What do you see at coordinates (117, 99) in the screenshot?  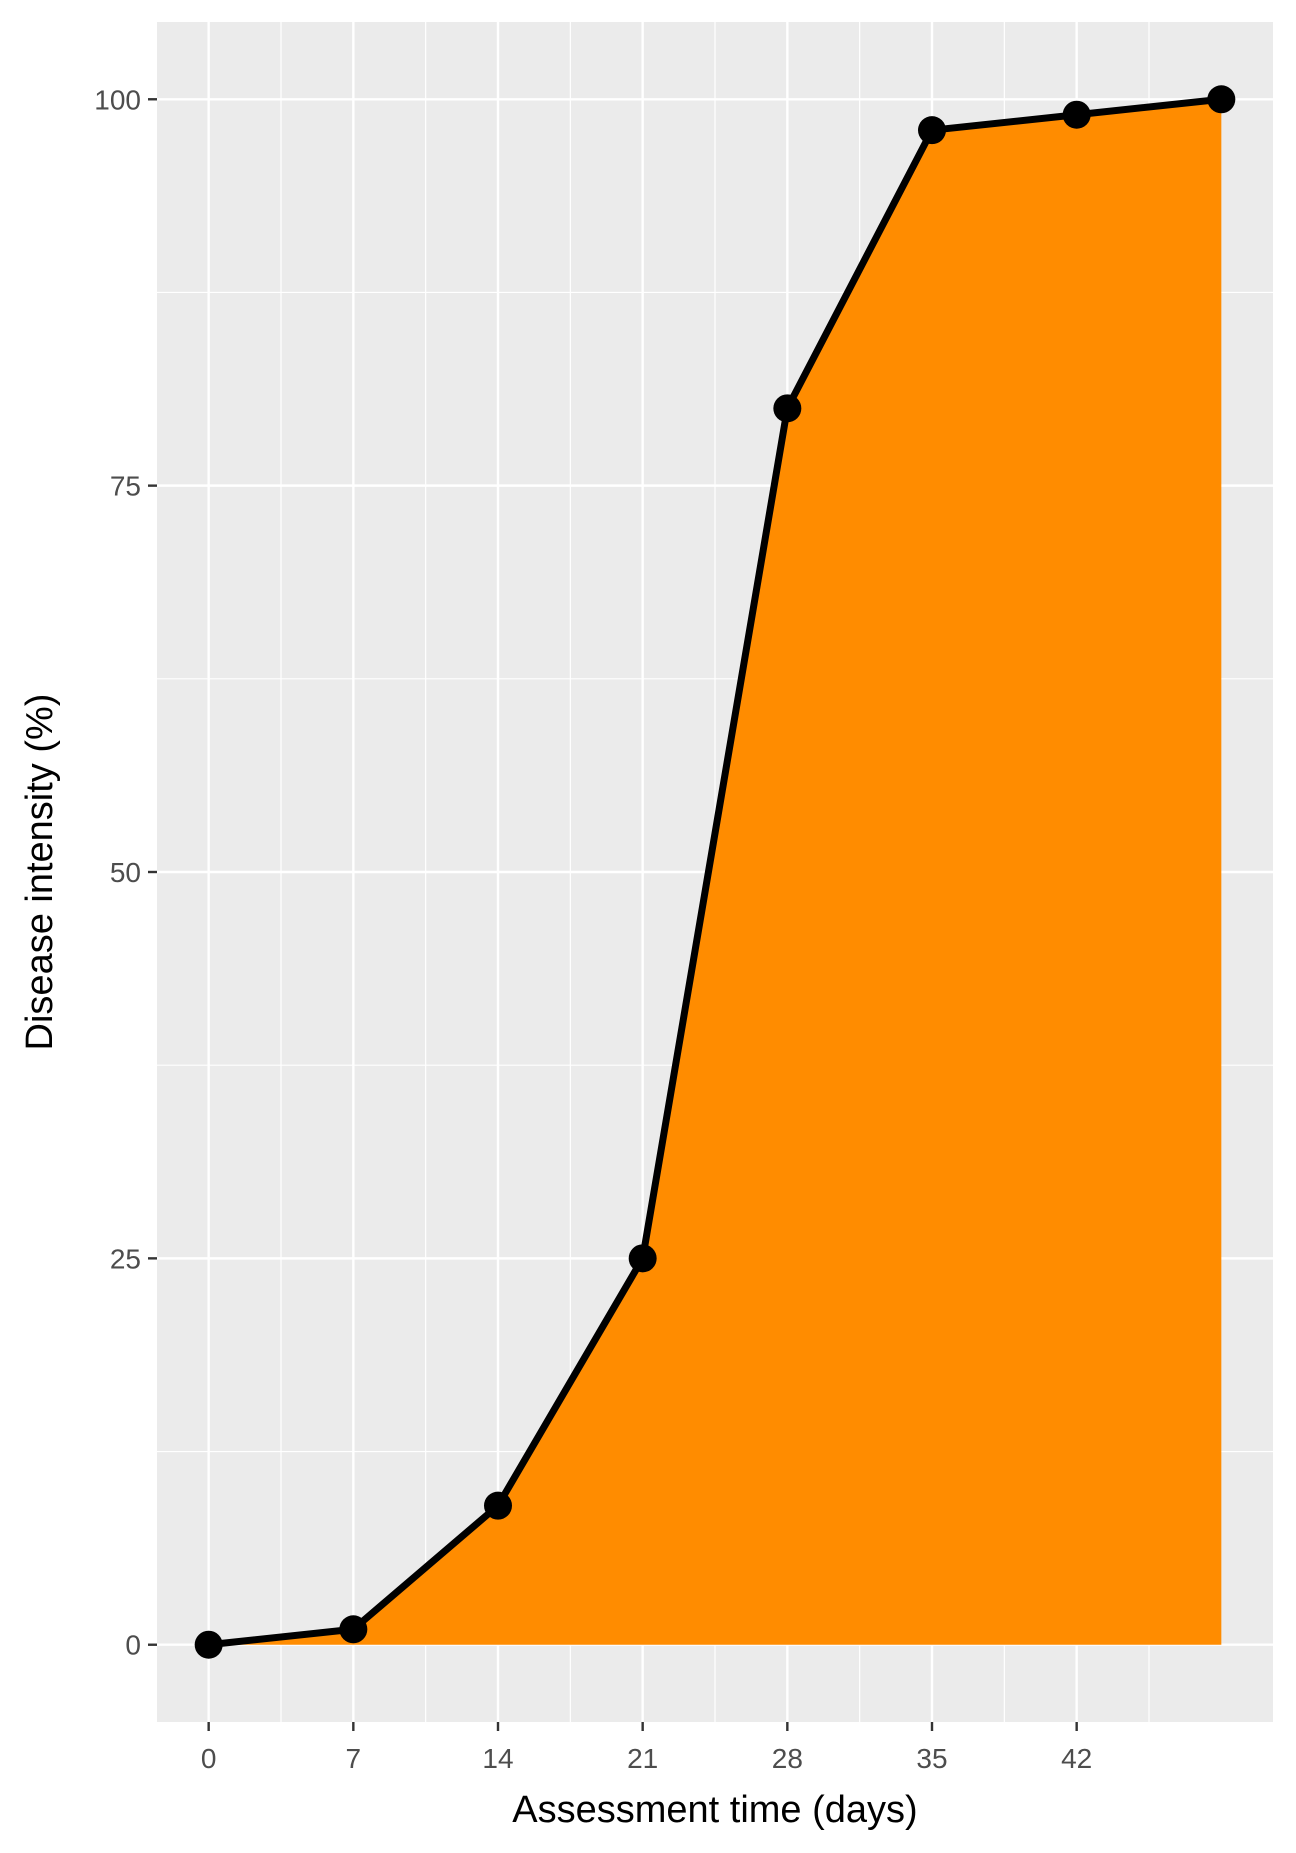 I see `y-tick-label: 100` at bounding box center [117, 99].